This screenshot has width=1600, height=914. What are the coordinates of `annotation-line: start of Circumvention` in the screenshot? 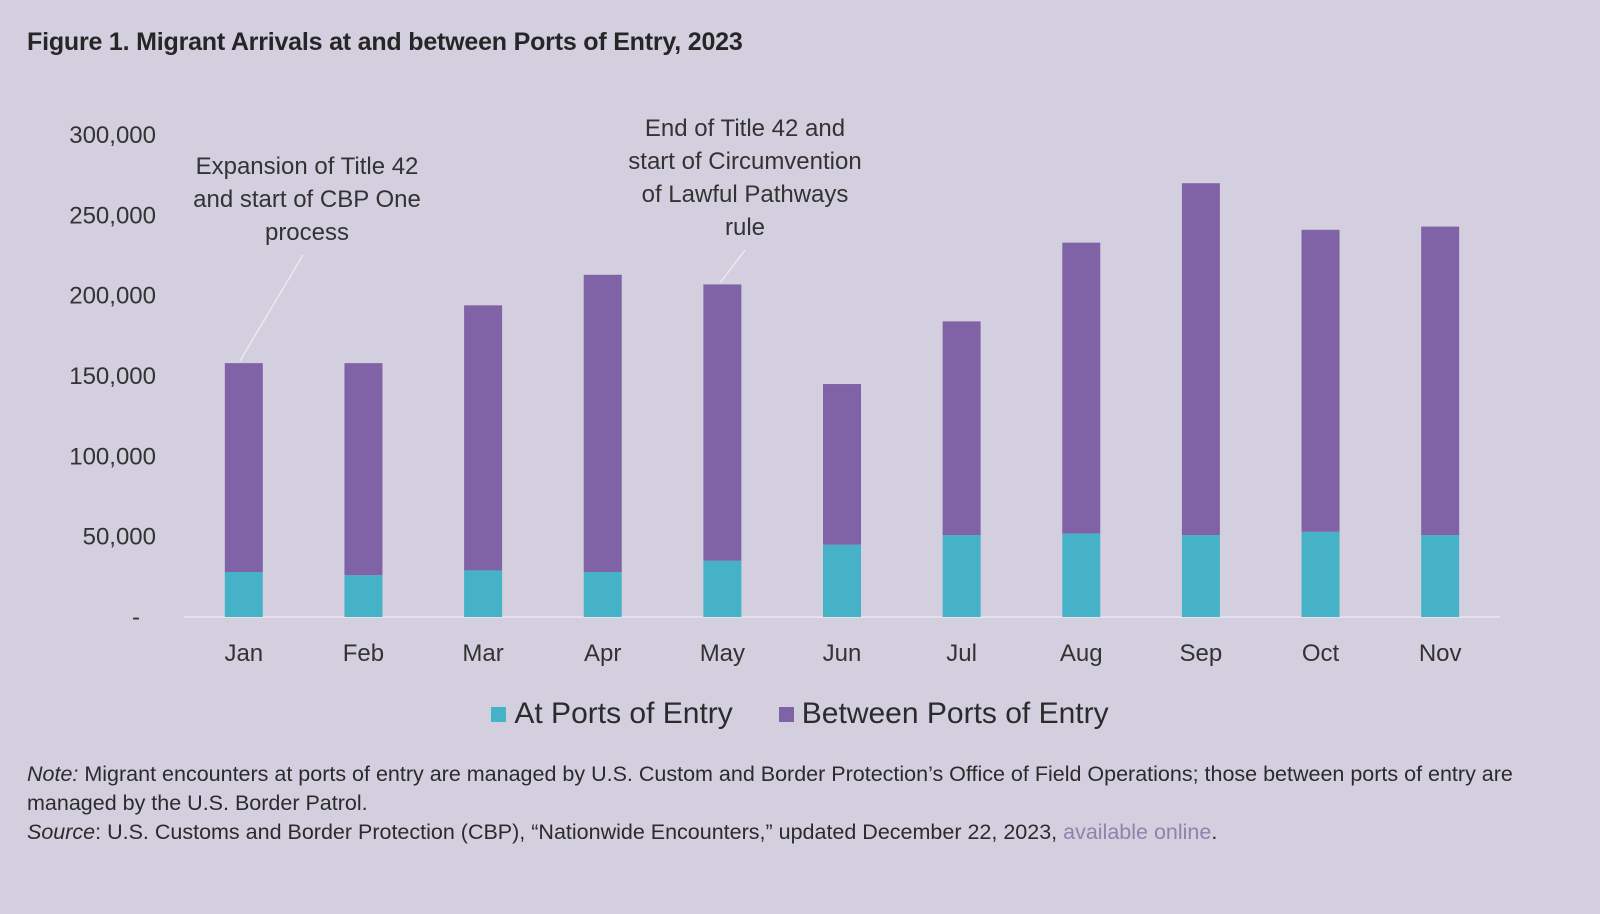 It's located at (744, 161).